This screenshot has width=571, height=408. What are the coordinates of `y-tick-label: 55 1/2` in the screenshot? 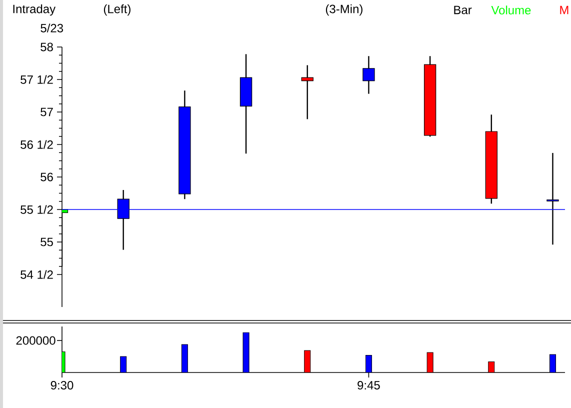 It's located at (36, 209).